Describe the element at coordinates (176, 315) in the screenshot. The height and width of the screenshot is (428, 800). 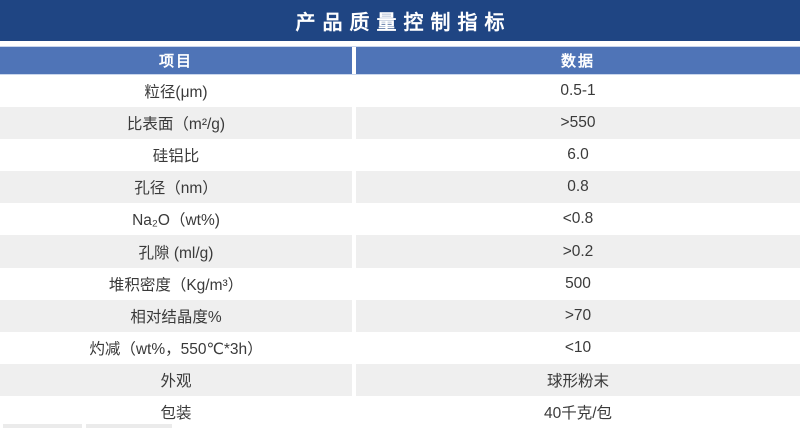
I see `item-cell: 相对结晶度%` at that location.